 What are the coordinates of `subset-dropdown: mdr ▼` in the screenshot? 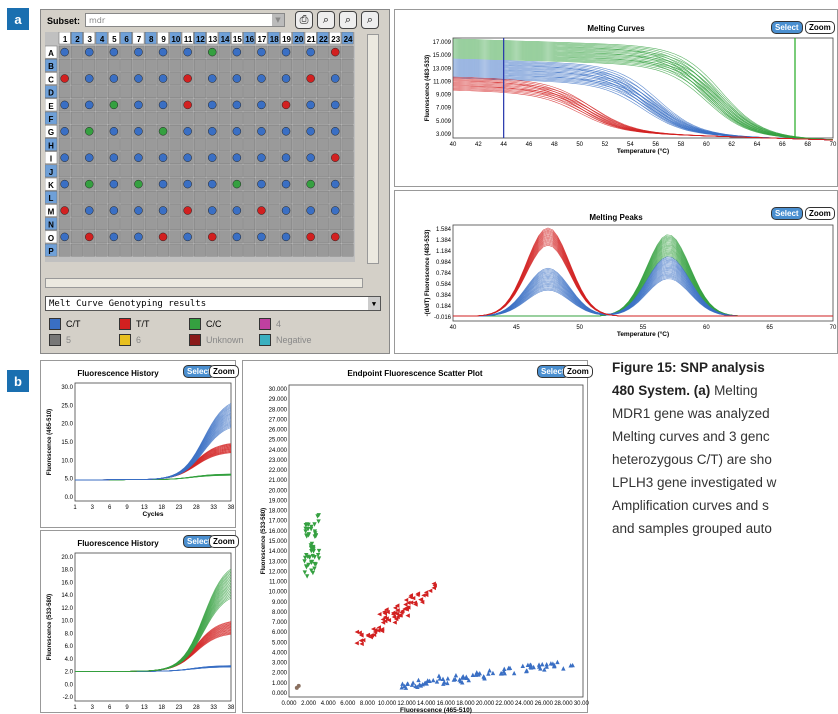 It's located at (185, 20).